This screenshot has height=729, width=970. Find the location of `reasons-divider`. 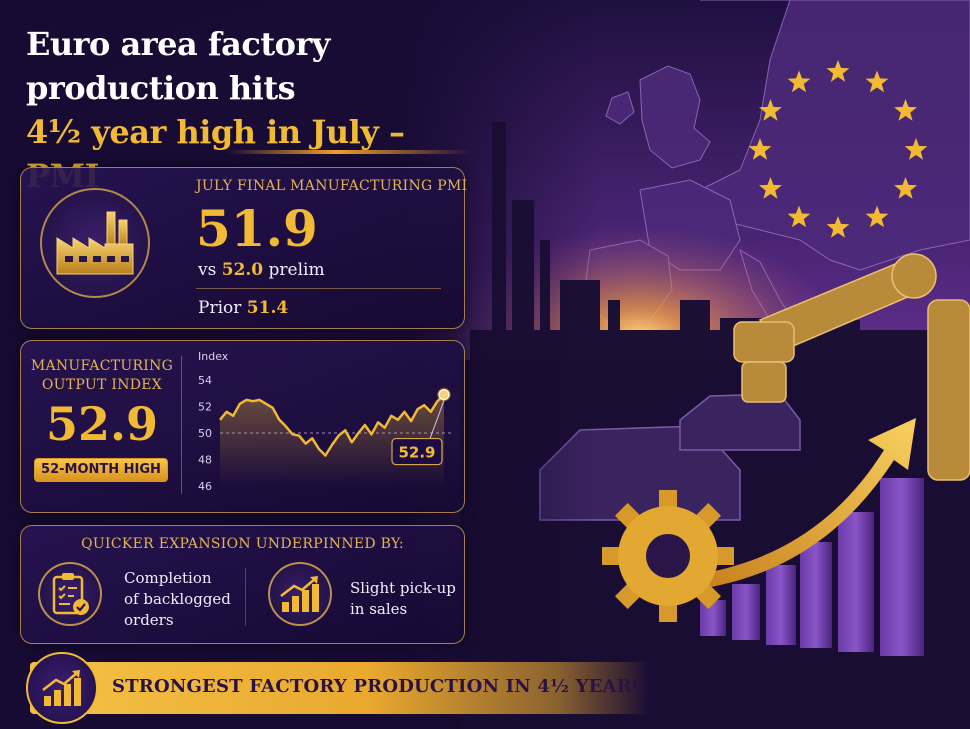

reasons-divider is located at coordinates (245, 597).